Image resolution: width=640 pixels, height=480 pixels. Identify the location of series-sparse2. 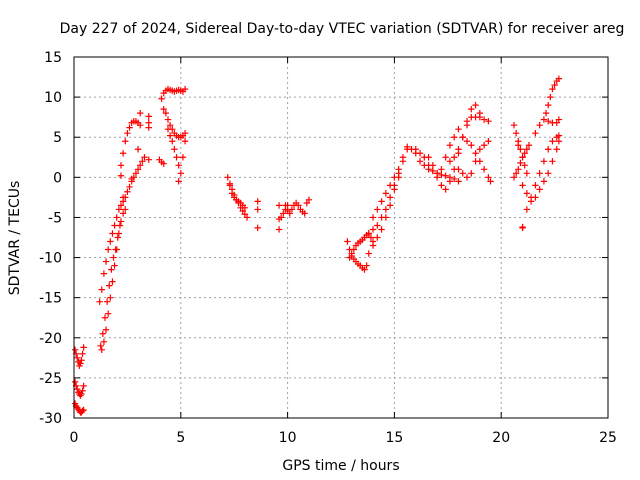
(169, 170).